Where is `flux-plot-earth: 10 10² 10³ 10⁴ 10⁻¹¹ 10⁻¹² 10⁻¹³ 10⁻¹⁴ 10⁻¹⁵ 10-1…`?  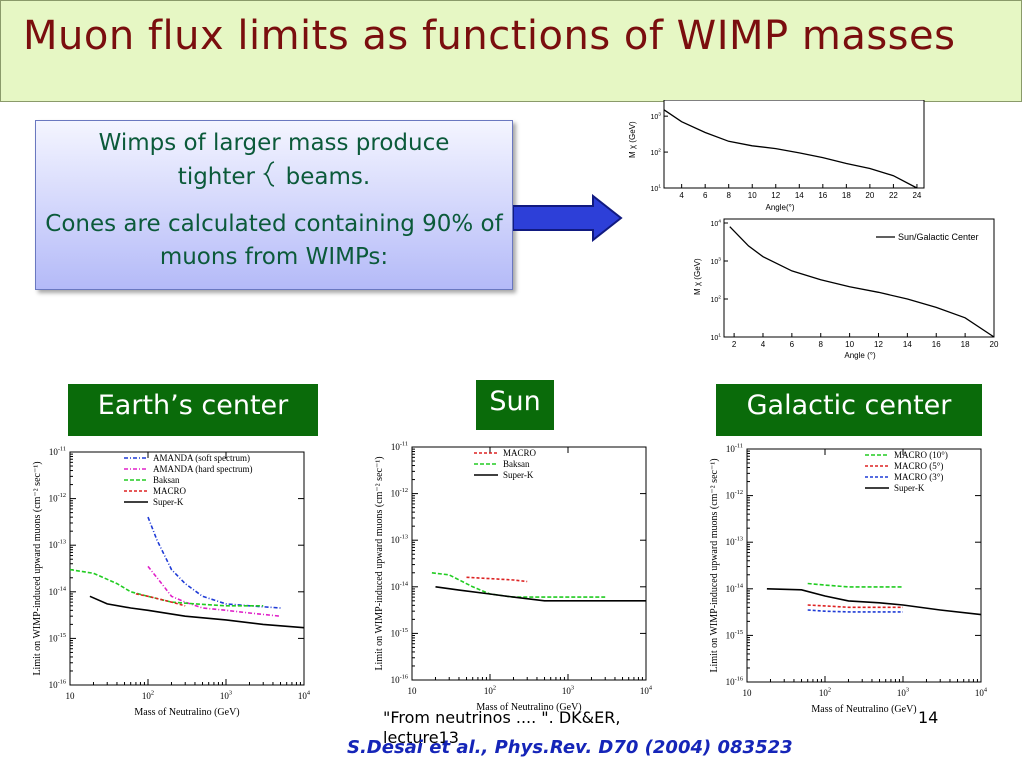
flux-plot-earth: 10 10² 10³ 10⁴ 10⁻¹¹ 10⁻¹² 10⁻¹³ 10⁻¹⁴ 10⁻¹⁵ 10-1… is located at coordinates (171, 582).